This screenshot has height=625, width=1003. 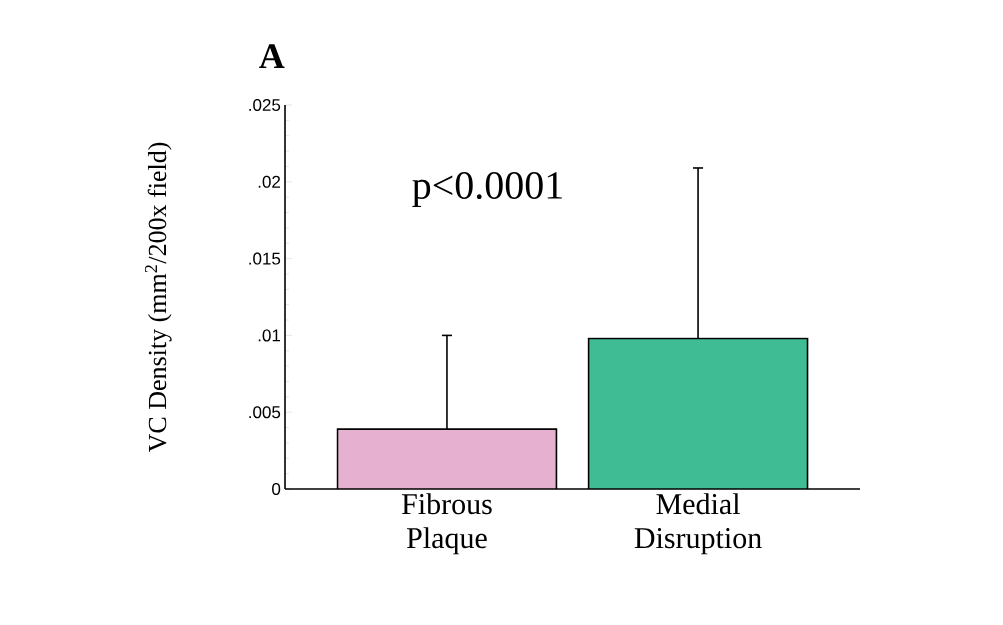 I want to click on y-tick-label: .005, so click(x=265, y=412).